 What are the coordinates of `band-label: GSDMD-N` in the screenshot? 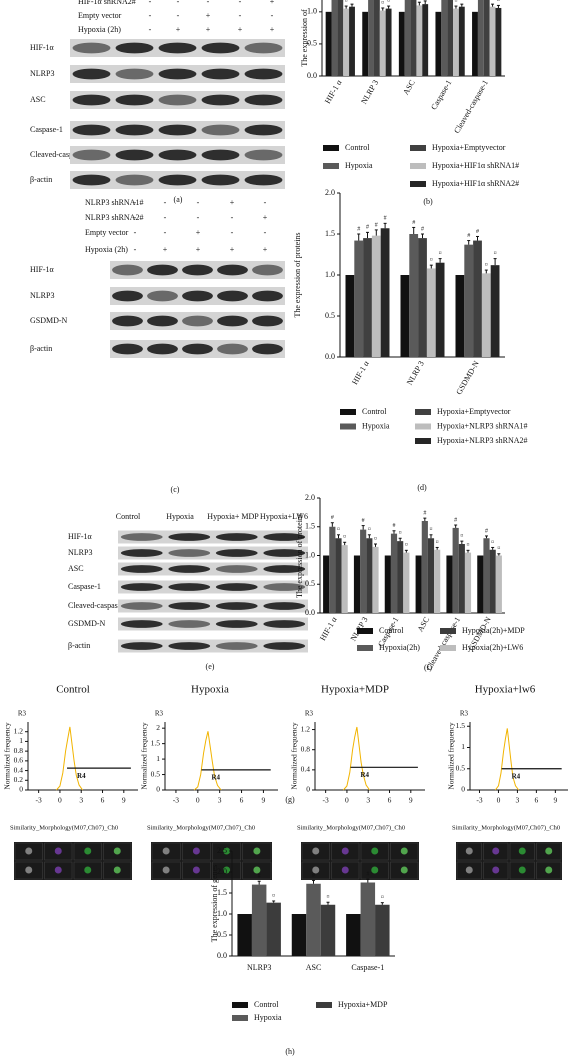 It's located at (49, 320).